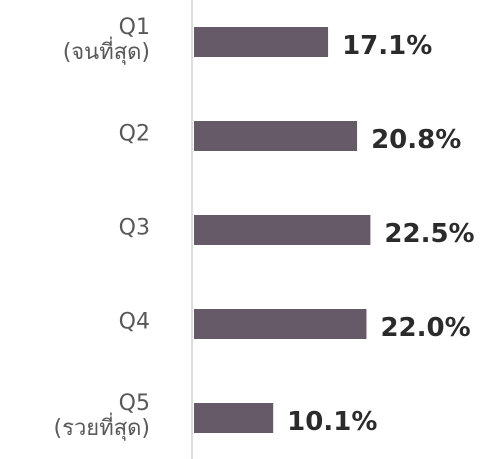 The width and height of the screenshot is (501, 459). I want to click on value-label: 20.8%, so click(416, 140).